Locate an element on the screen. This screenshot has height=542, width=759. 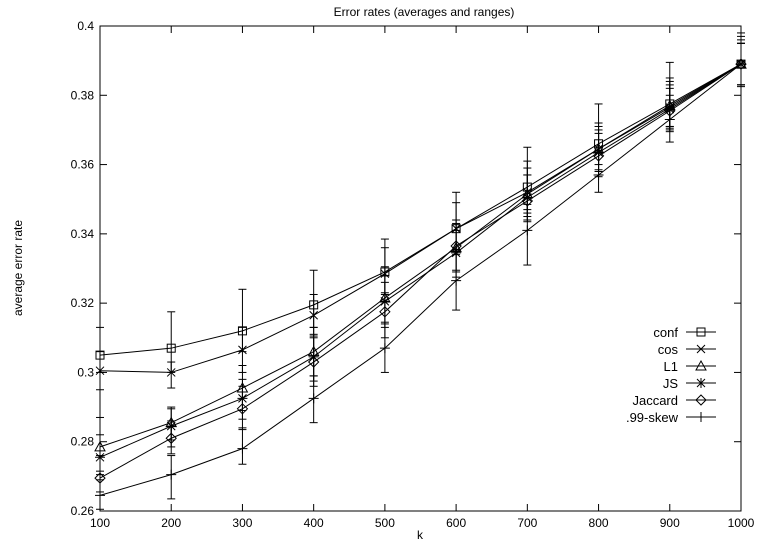
legend-label: conf is located at coordinates (665, 332).